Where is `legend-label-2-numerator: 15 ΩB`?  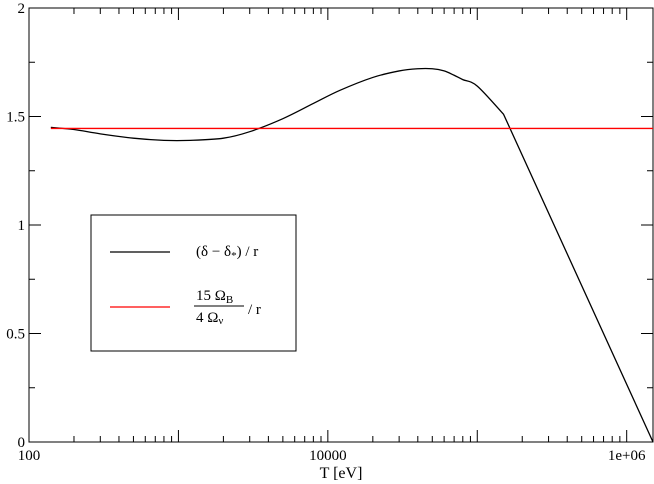 legend-label-2-numerator: 15 ΩB is located at coordinates (214, 297).